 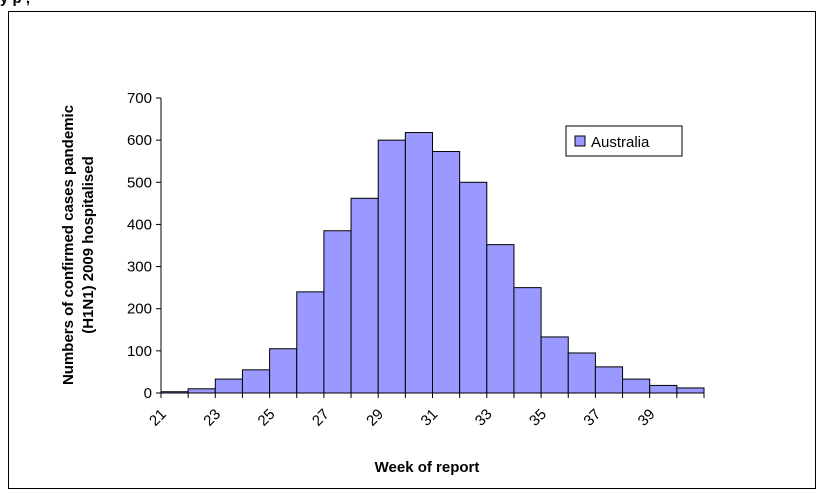 What do you see at coordinates (88, 245) in the screenshot?
I see `y-axis-title-line-2: (H1N1) 2009 hospitalised` at bounding box center [88, 245].